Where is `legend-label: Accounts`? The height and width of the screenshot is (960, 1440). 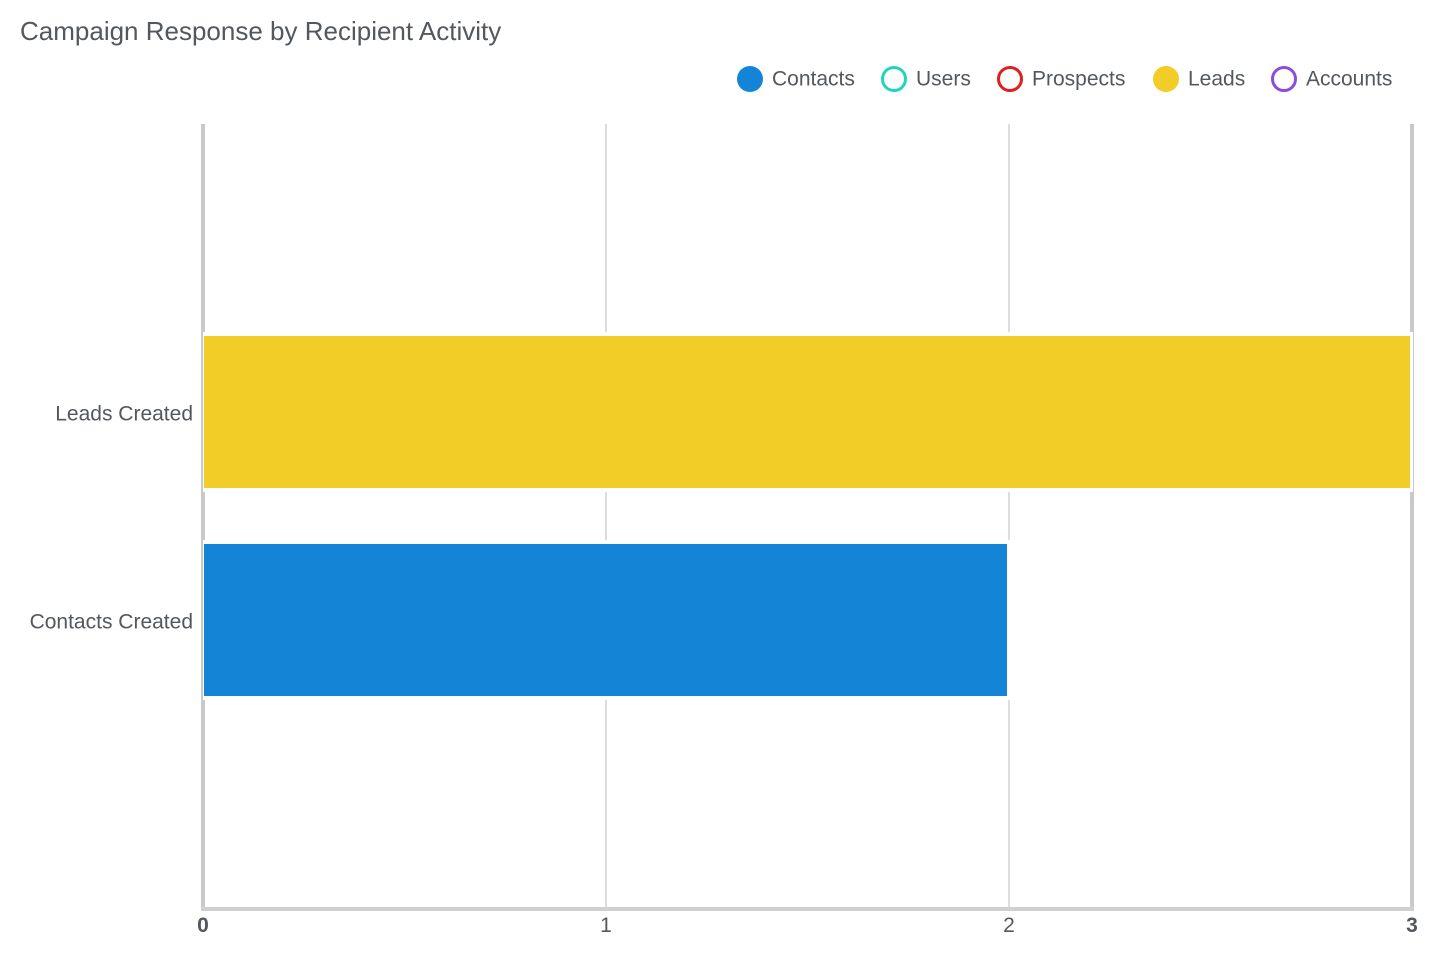 legend-label: Accounts is located at coordinates (1349, 79).